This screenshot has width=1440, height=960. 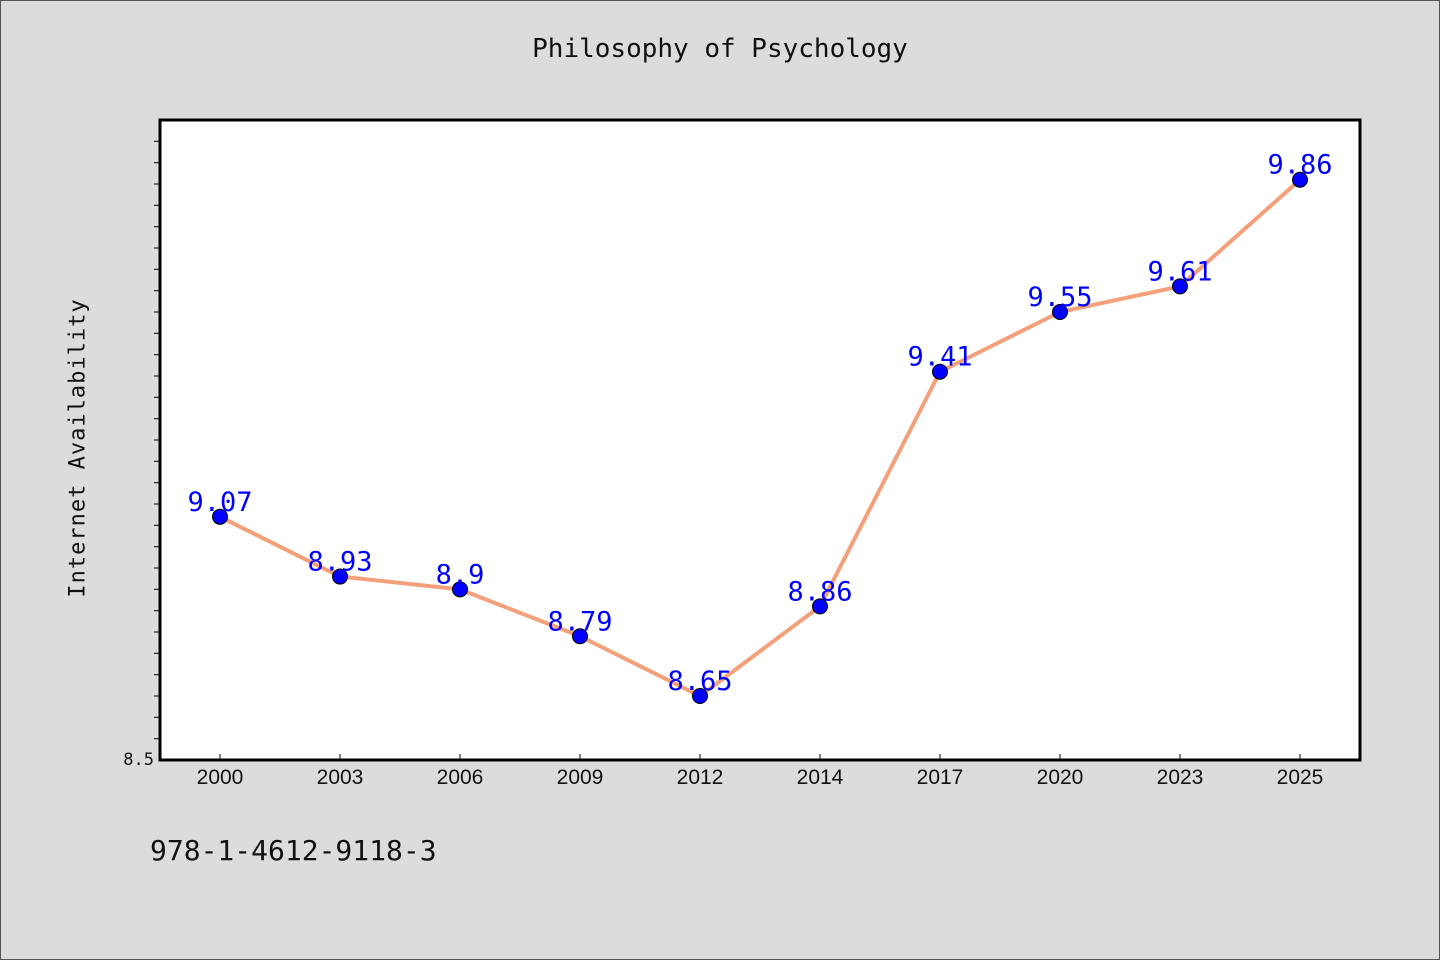 I want to click on data-label: 9.61, so click(x=1179, y=271).